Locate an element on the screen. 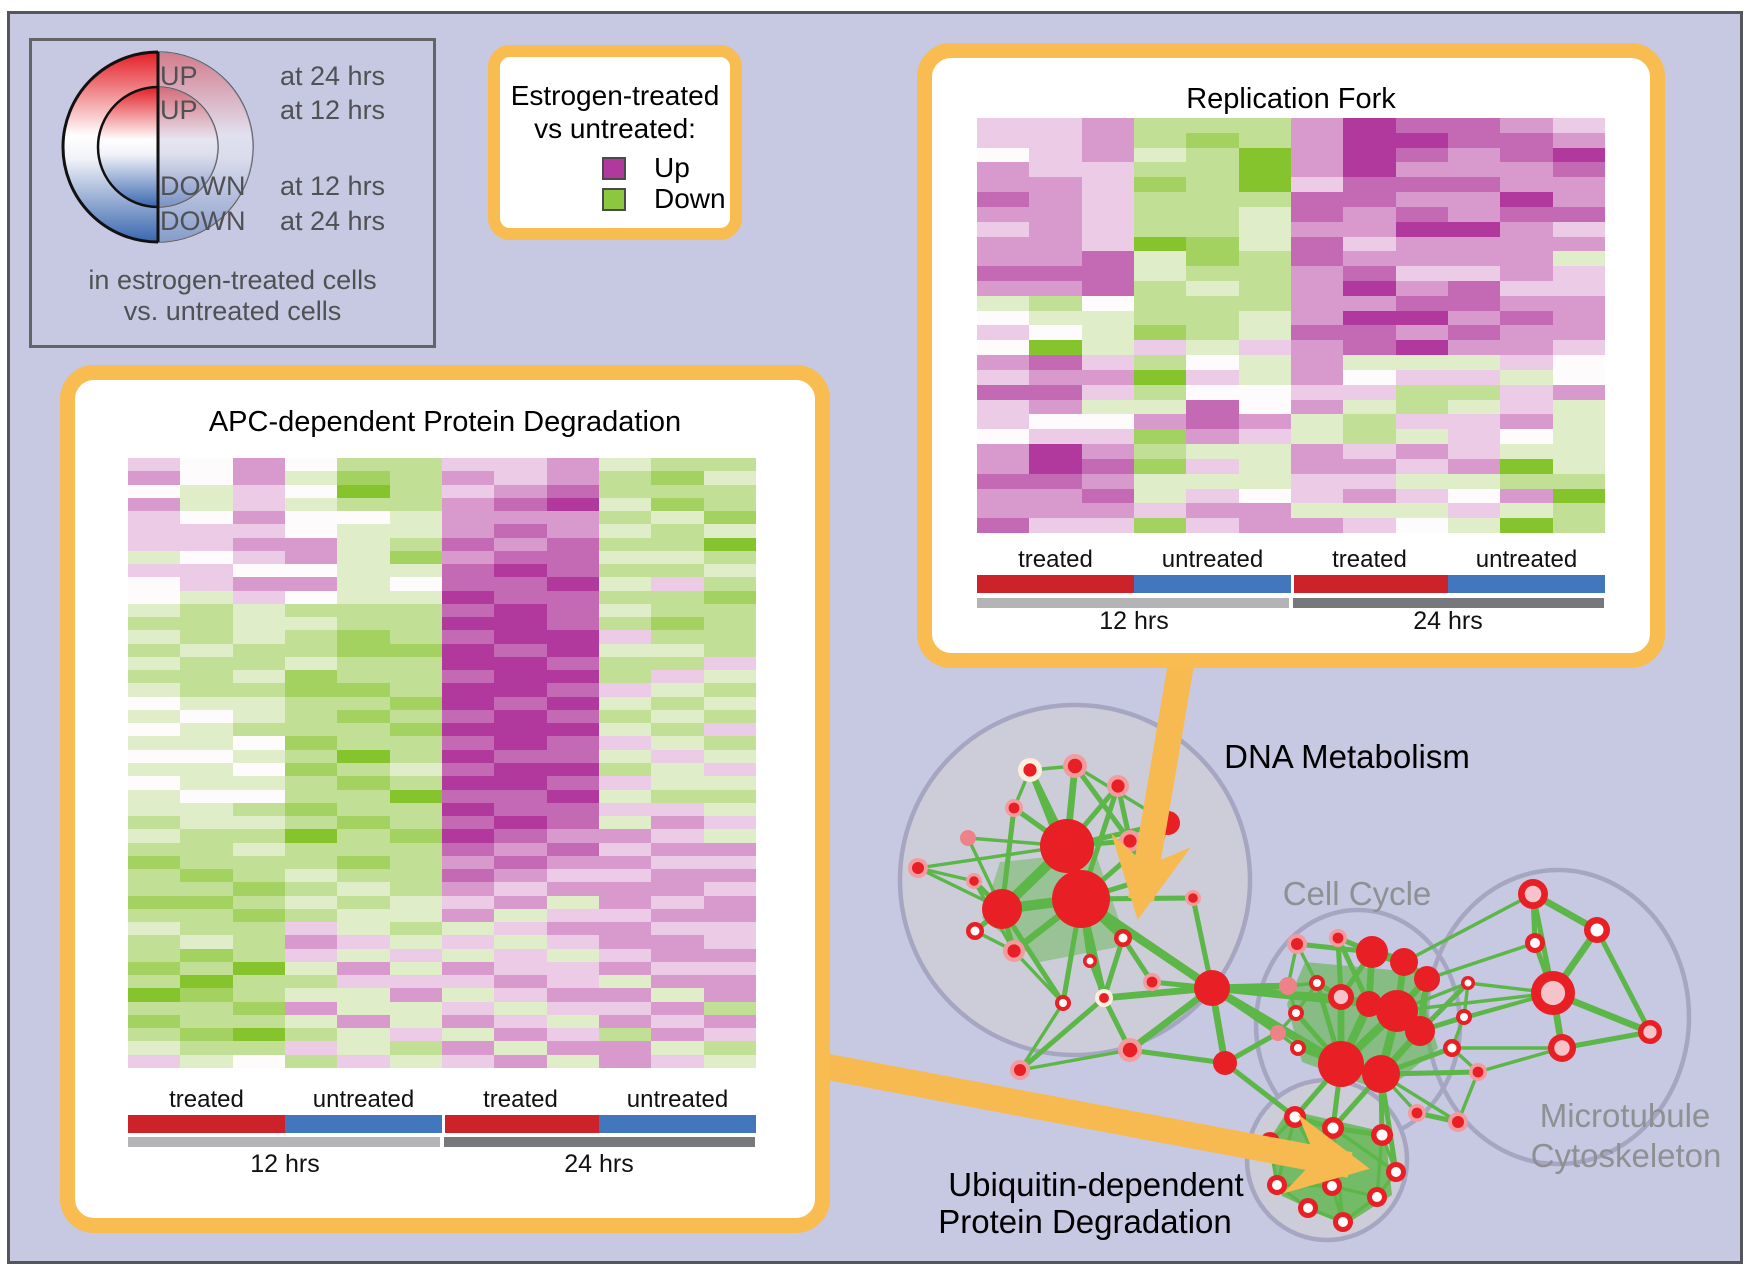  timebar-24hrs is located at coordinates (599, 1142).